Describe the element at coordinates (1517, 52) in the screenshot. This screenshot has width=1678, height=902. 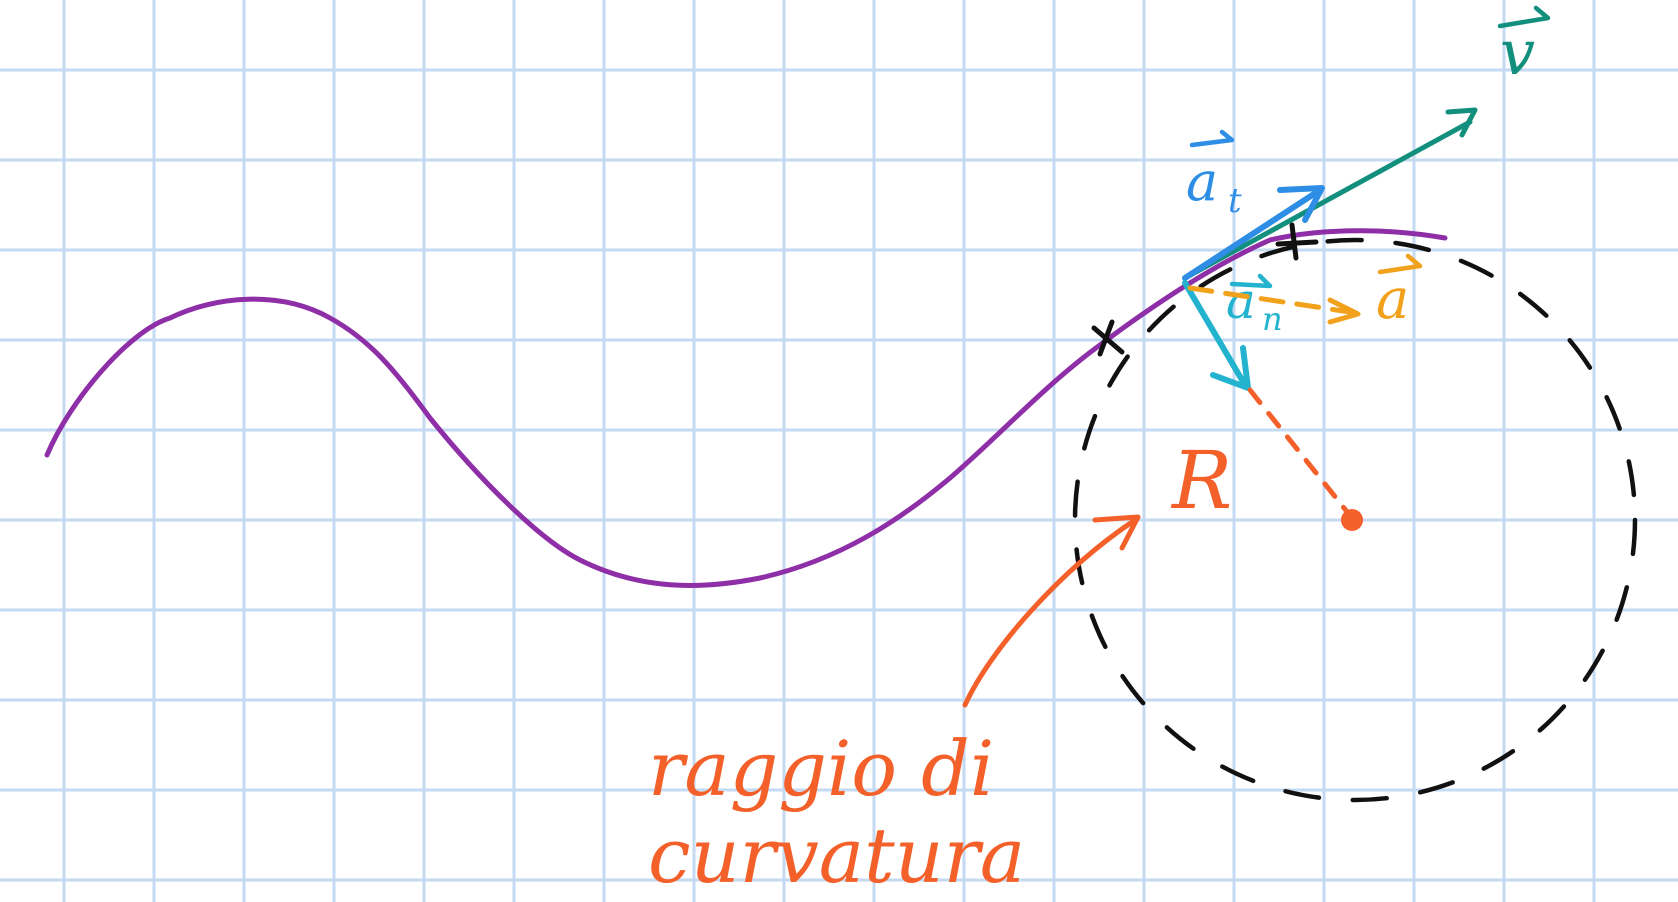
I see `velocity-symbol: v` at that location.